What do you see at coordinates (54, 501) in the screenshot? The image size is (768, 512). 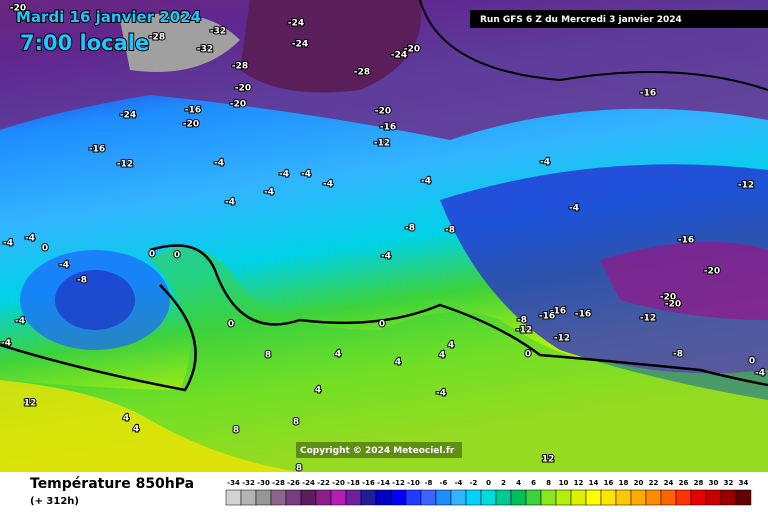 I see `lead-time: (+ 312h)` at bounding box center [54, 501].